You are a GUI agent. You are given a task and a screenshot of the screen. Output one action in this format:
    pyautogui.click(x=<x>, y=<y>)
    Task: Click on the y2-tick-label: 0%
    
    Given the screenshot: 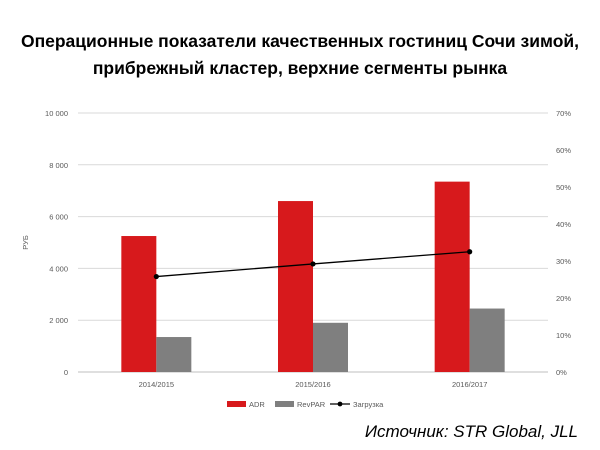 What is the action you would take?
    pyautogui.click(x=561, y=372)
    